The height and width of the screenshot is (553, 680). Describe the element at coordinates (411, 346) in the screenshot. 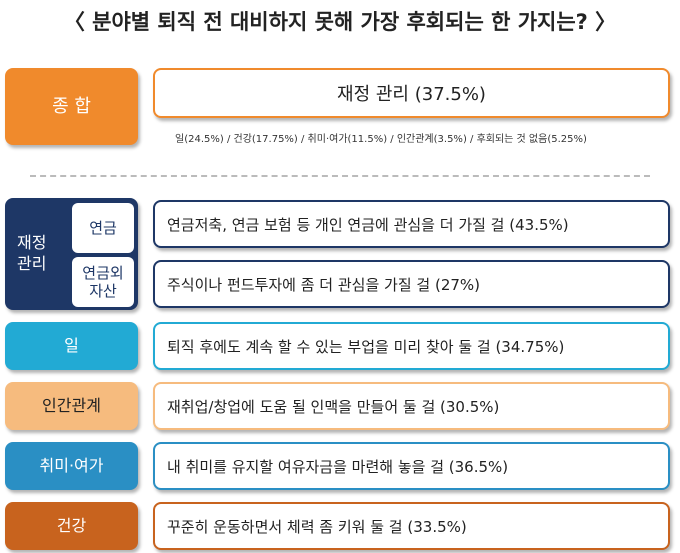

I see `row-text: 퇴직 후에도 계속 할 수 있는 부업을 미리 찾아 둘 걸 (34.75%)` at that location.